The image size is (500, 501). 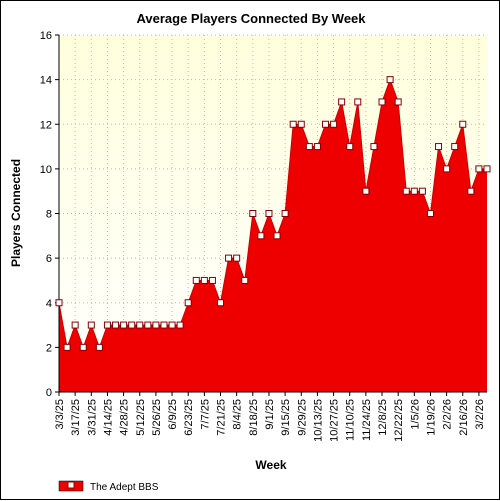 I want to click on y-tick-labels: 0 2 4 6 8 10 12 14 16, so click(x=46, y=214).